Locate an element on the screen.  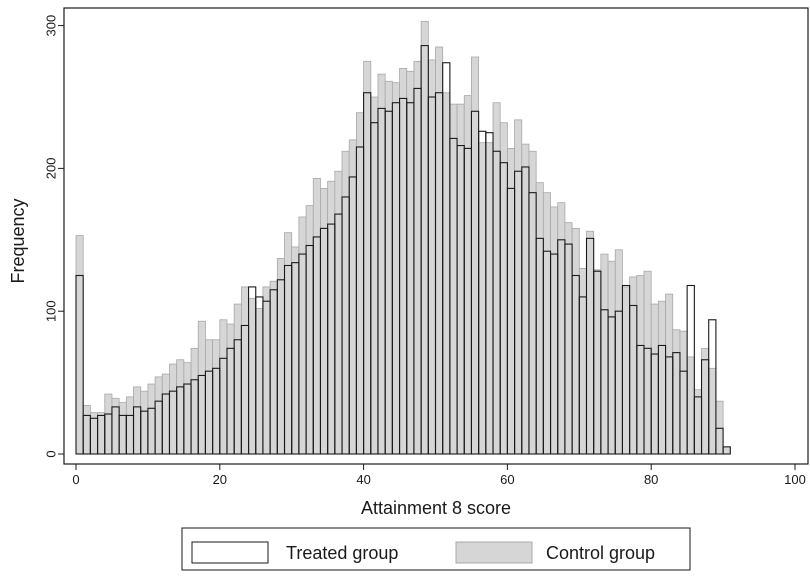
x-tick-label: 80 is located at coordinates (651, 479).